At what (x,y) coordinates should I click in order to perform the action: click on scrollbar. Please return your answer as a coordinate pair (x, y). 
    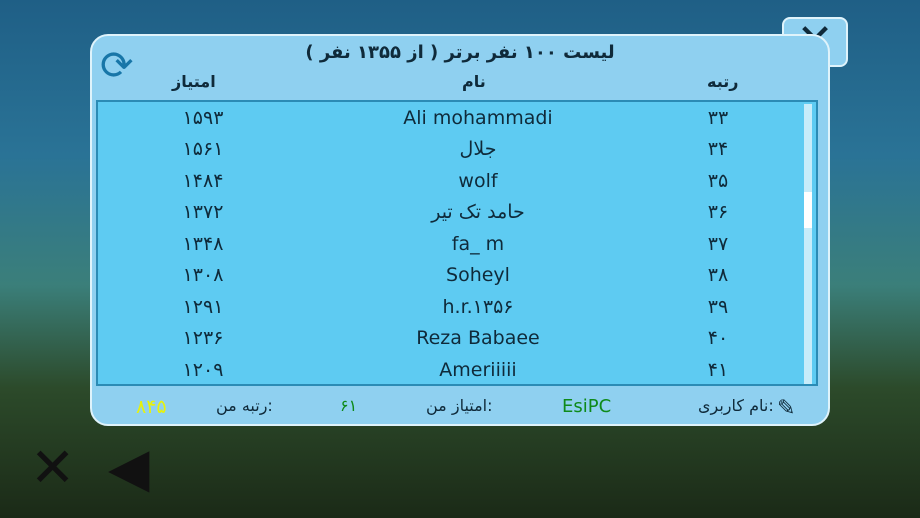
    Looking at the image, I should click on (808, 244).